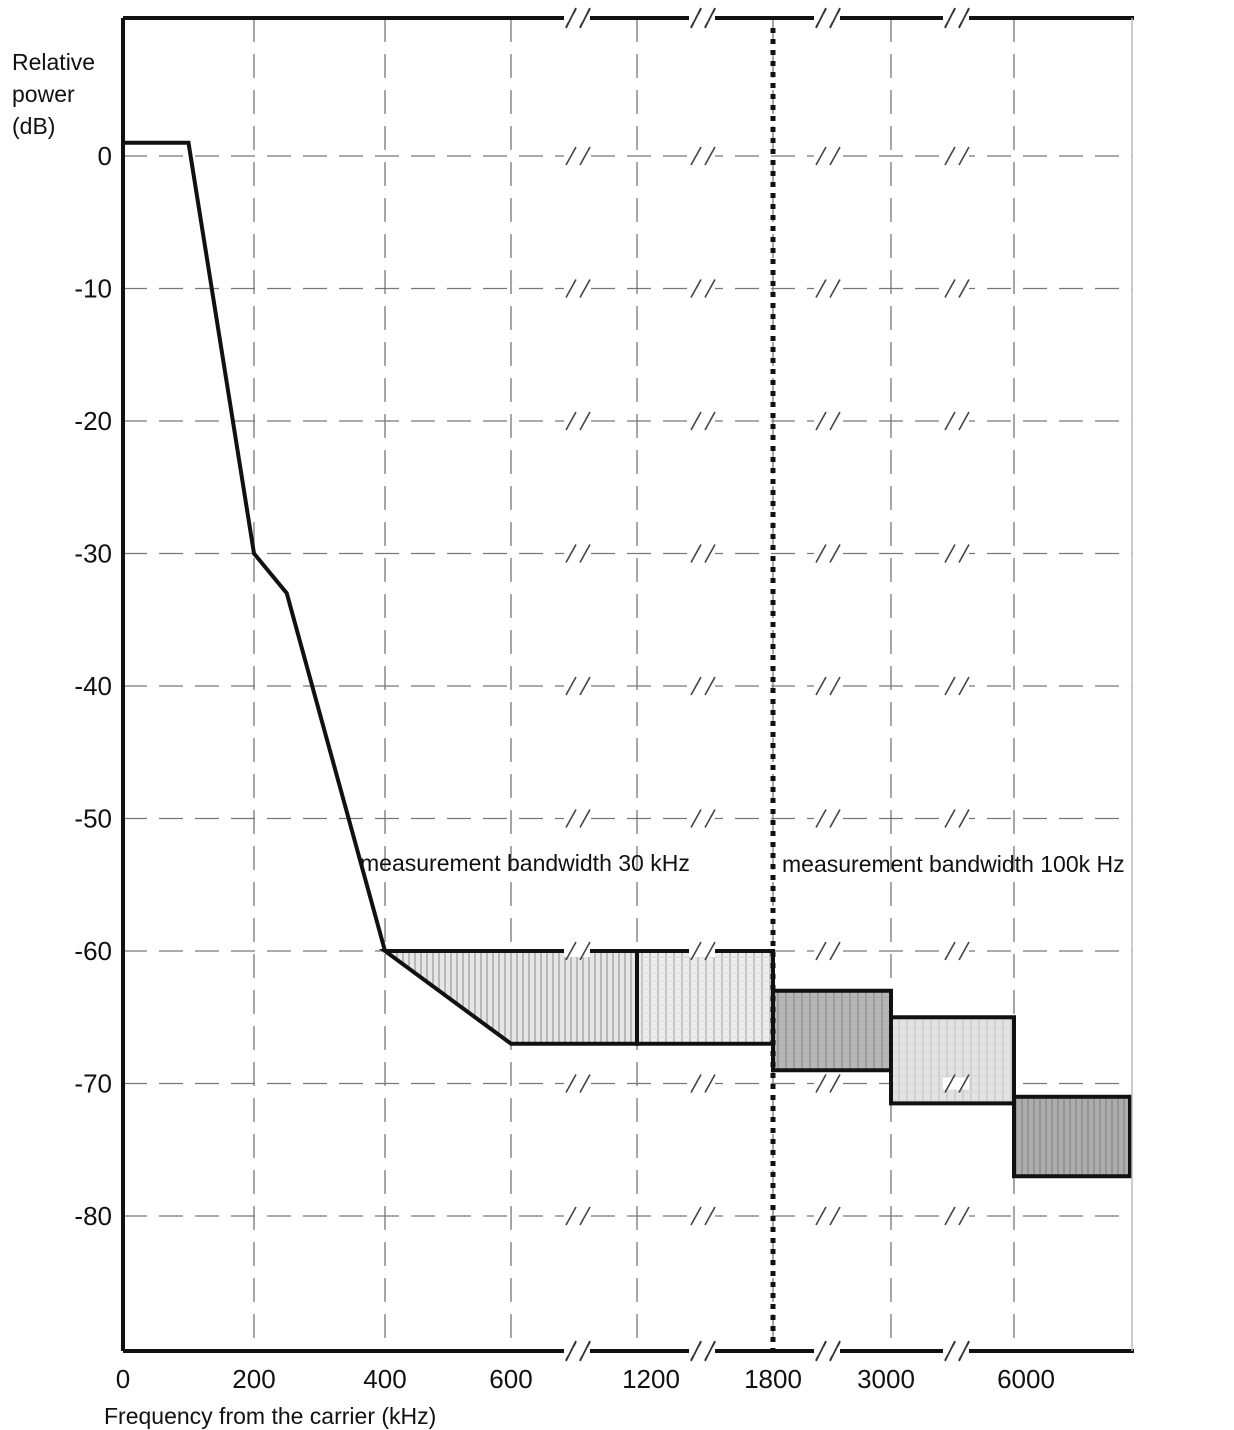  Describe the element at coordinates (821, 18) in the screenshot. I see `frame-break-2-0-a` at that location.